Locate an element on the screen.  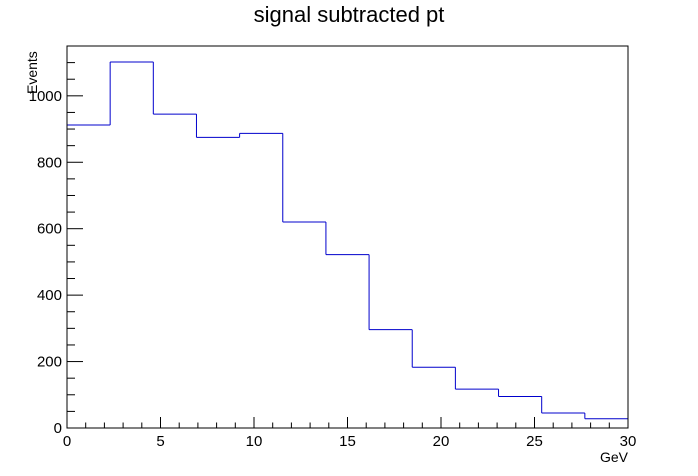
y-tick-label: 800 is located at coordinates (49, 162).